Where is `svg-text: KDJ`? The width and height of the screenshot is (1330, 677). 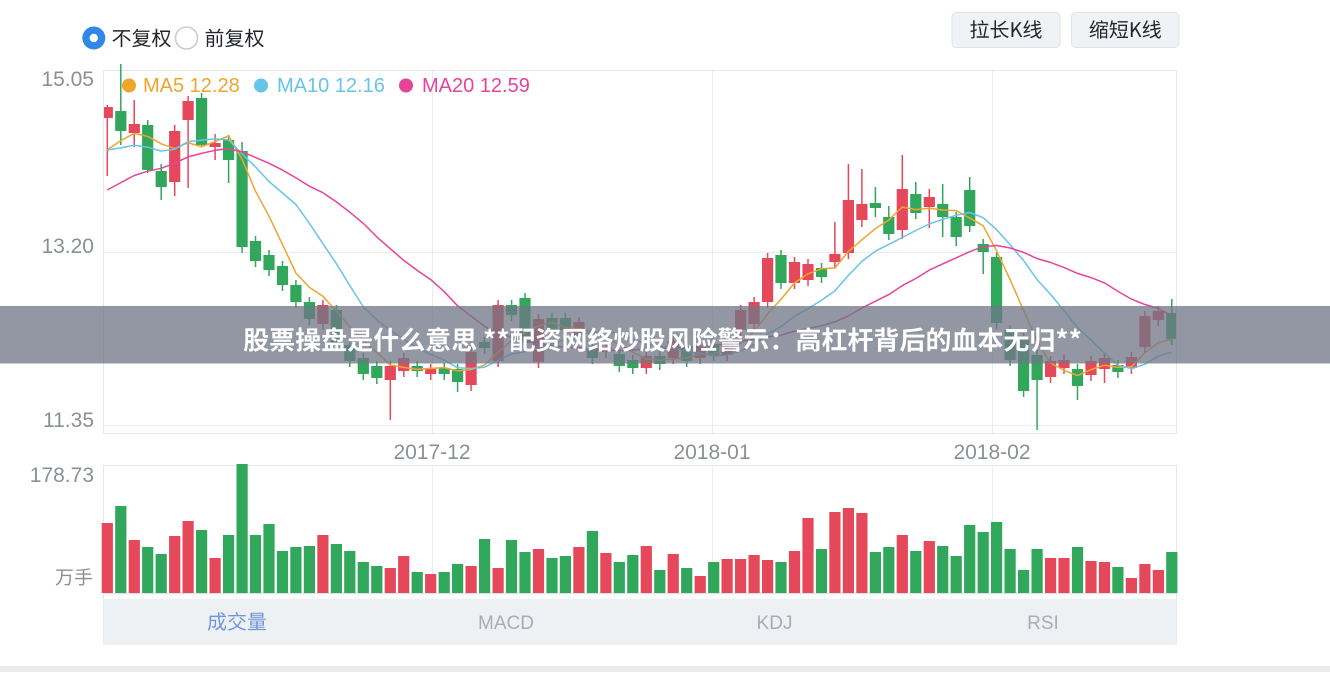
svg-text: KDJ is located at coordinates (775, 623).